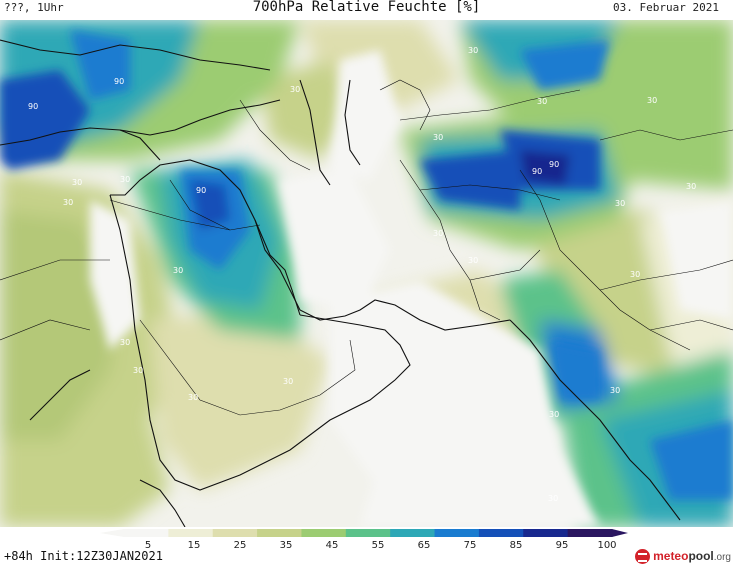 The height and width of the screenshot is (566, 733). Describe the element at coordinates (516, 545) in the screenshot. I see `colorbar-tick-label: 85` at that location.